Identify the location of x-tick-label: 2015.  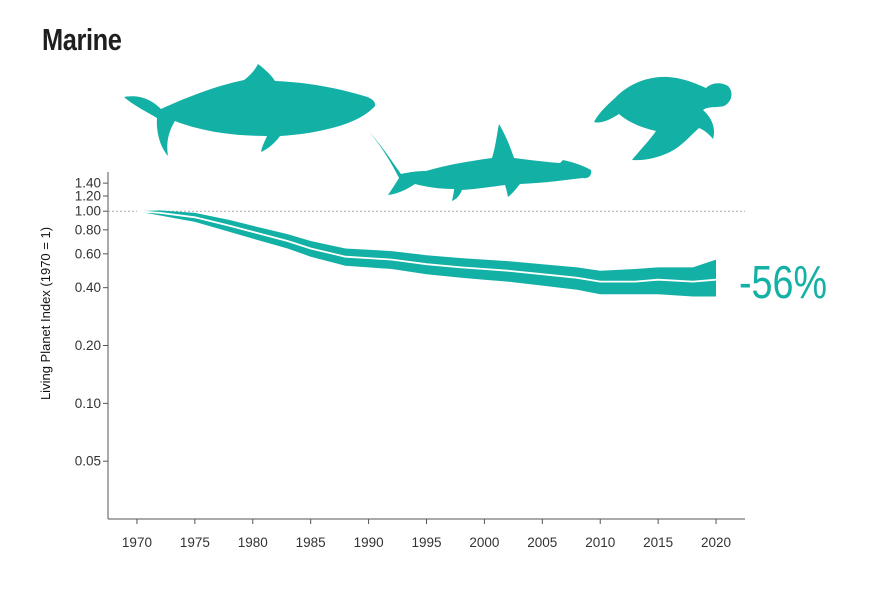
(658, 542).